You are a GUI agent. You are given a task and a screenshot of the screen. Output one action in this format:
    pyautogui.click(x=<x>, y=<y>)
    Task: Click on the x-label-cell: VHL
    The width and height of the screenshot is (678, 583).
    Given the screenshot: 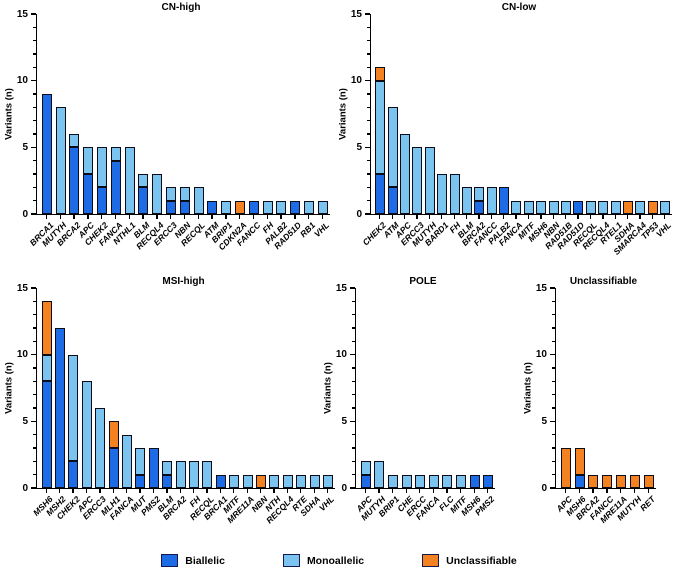 What is the action you would take?
    pyautogui.click(x=321, y=244)
    